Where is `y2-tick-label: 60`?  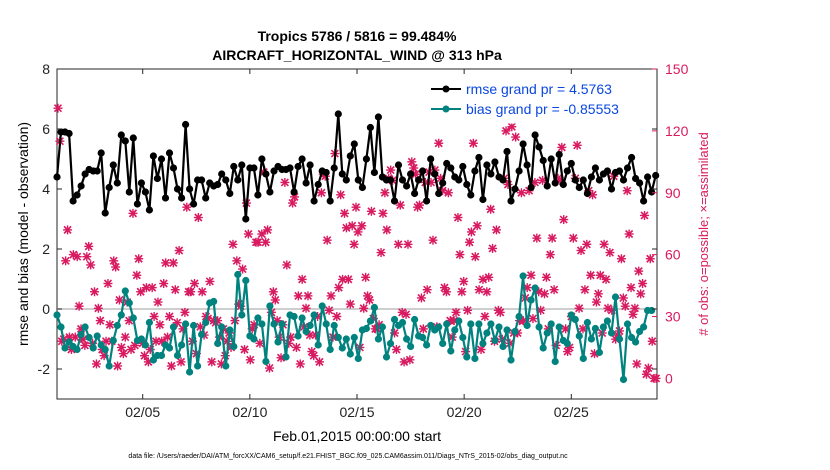 y2-tick-label: 60 is located at coordinates (673, 255).